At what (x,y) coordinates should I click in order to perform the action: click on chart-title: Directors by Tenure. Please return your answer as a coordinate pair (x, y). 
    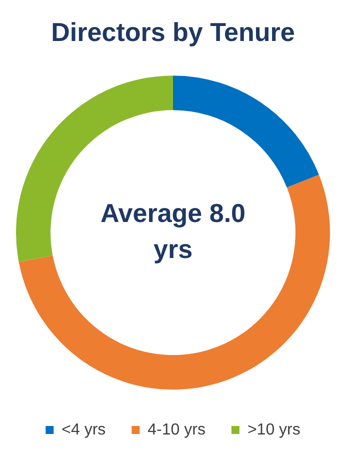
    Looking at the image, I should click on (173, 31).